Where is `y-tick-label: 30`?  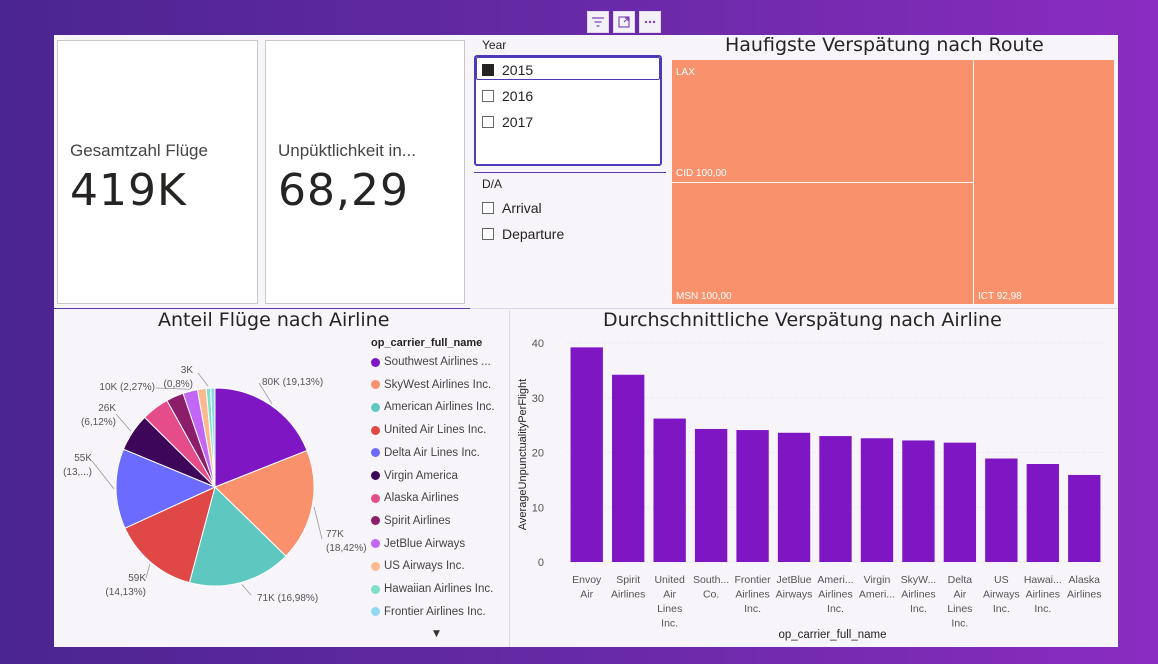
y-tick-label: 30 is located at coordinates (538, 399).